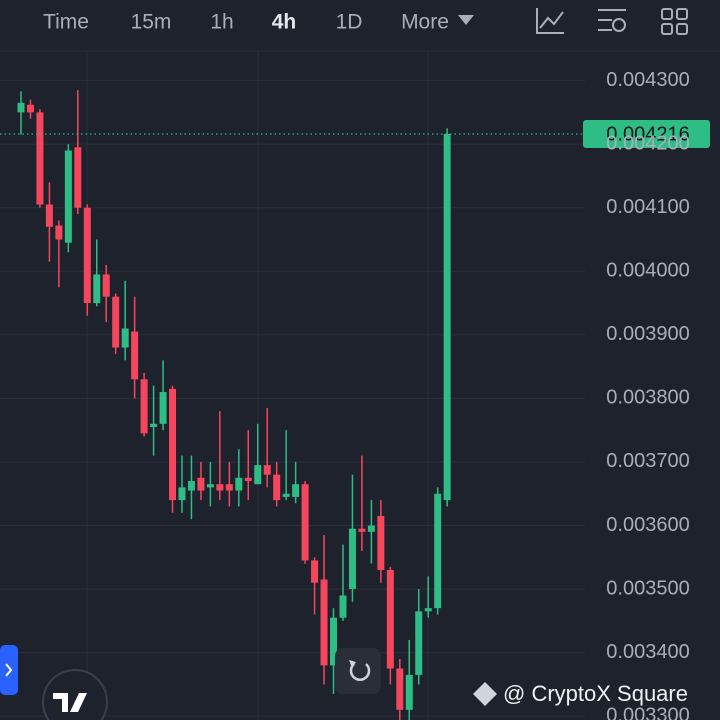 The image size is (720, 720). I want to click on tv-logo, so click(75, 694).